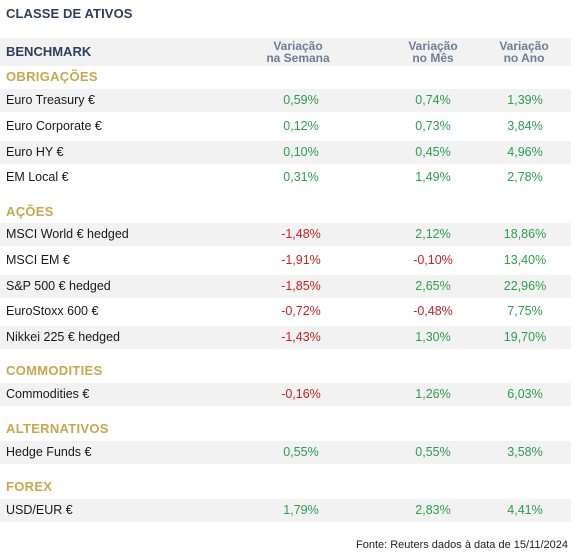 The image size is (577, 557). I want to click on table-row: EuroStoxx 600 € -0,72% -0,48% 7,75%, so click(285, 311).